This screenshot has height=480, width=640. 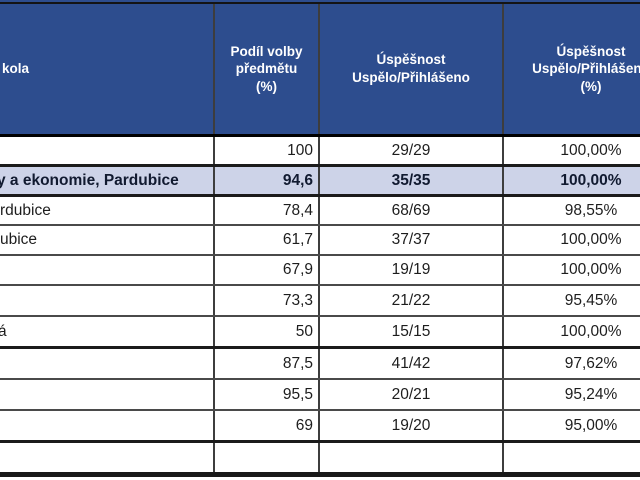 I want to click on table-row: 73,3 21/22 95,45%, so click(x=320, y=301).